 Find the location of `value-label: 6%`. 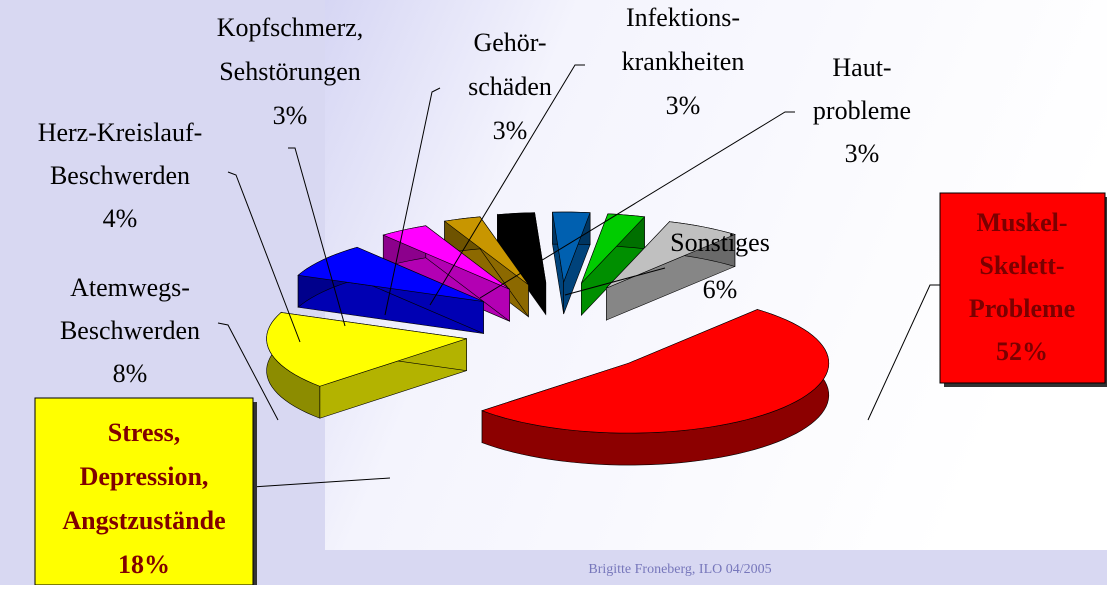

value-label: 6% is located at coordinates (720, 289).